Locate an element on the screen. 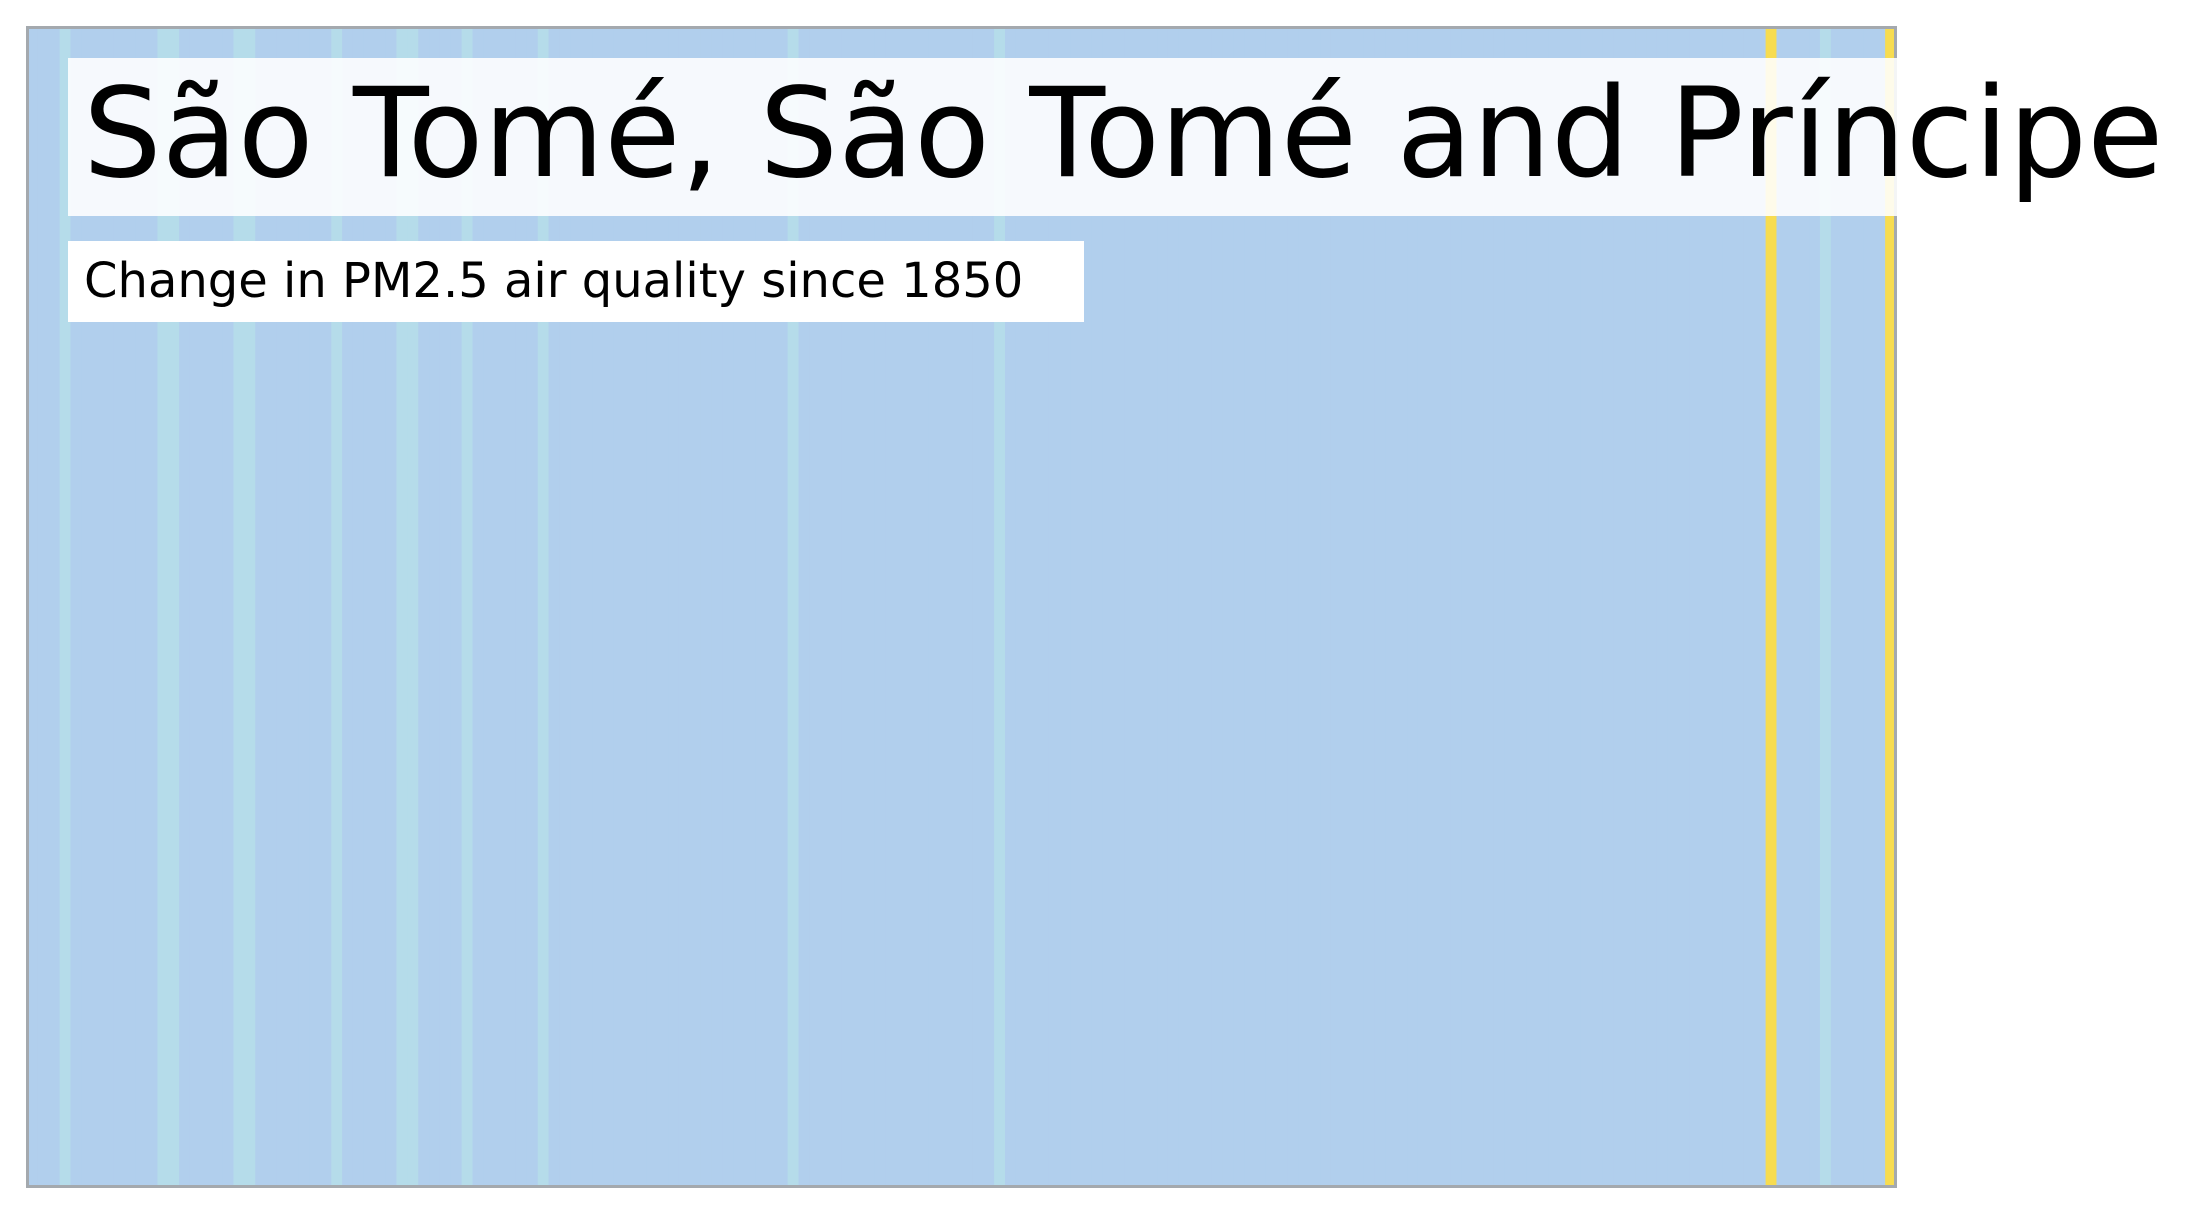 The image size is (2199, 1210). stripe-1977 is located at coordinates (1413, 607).